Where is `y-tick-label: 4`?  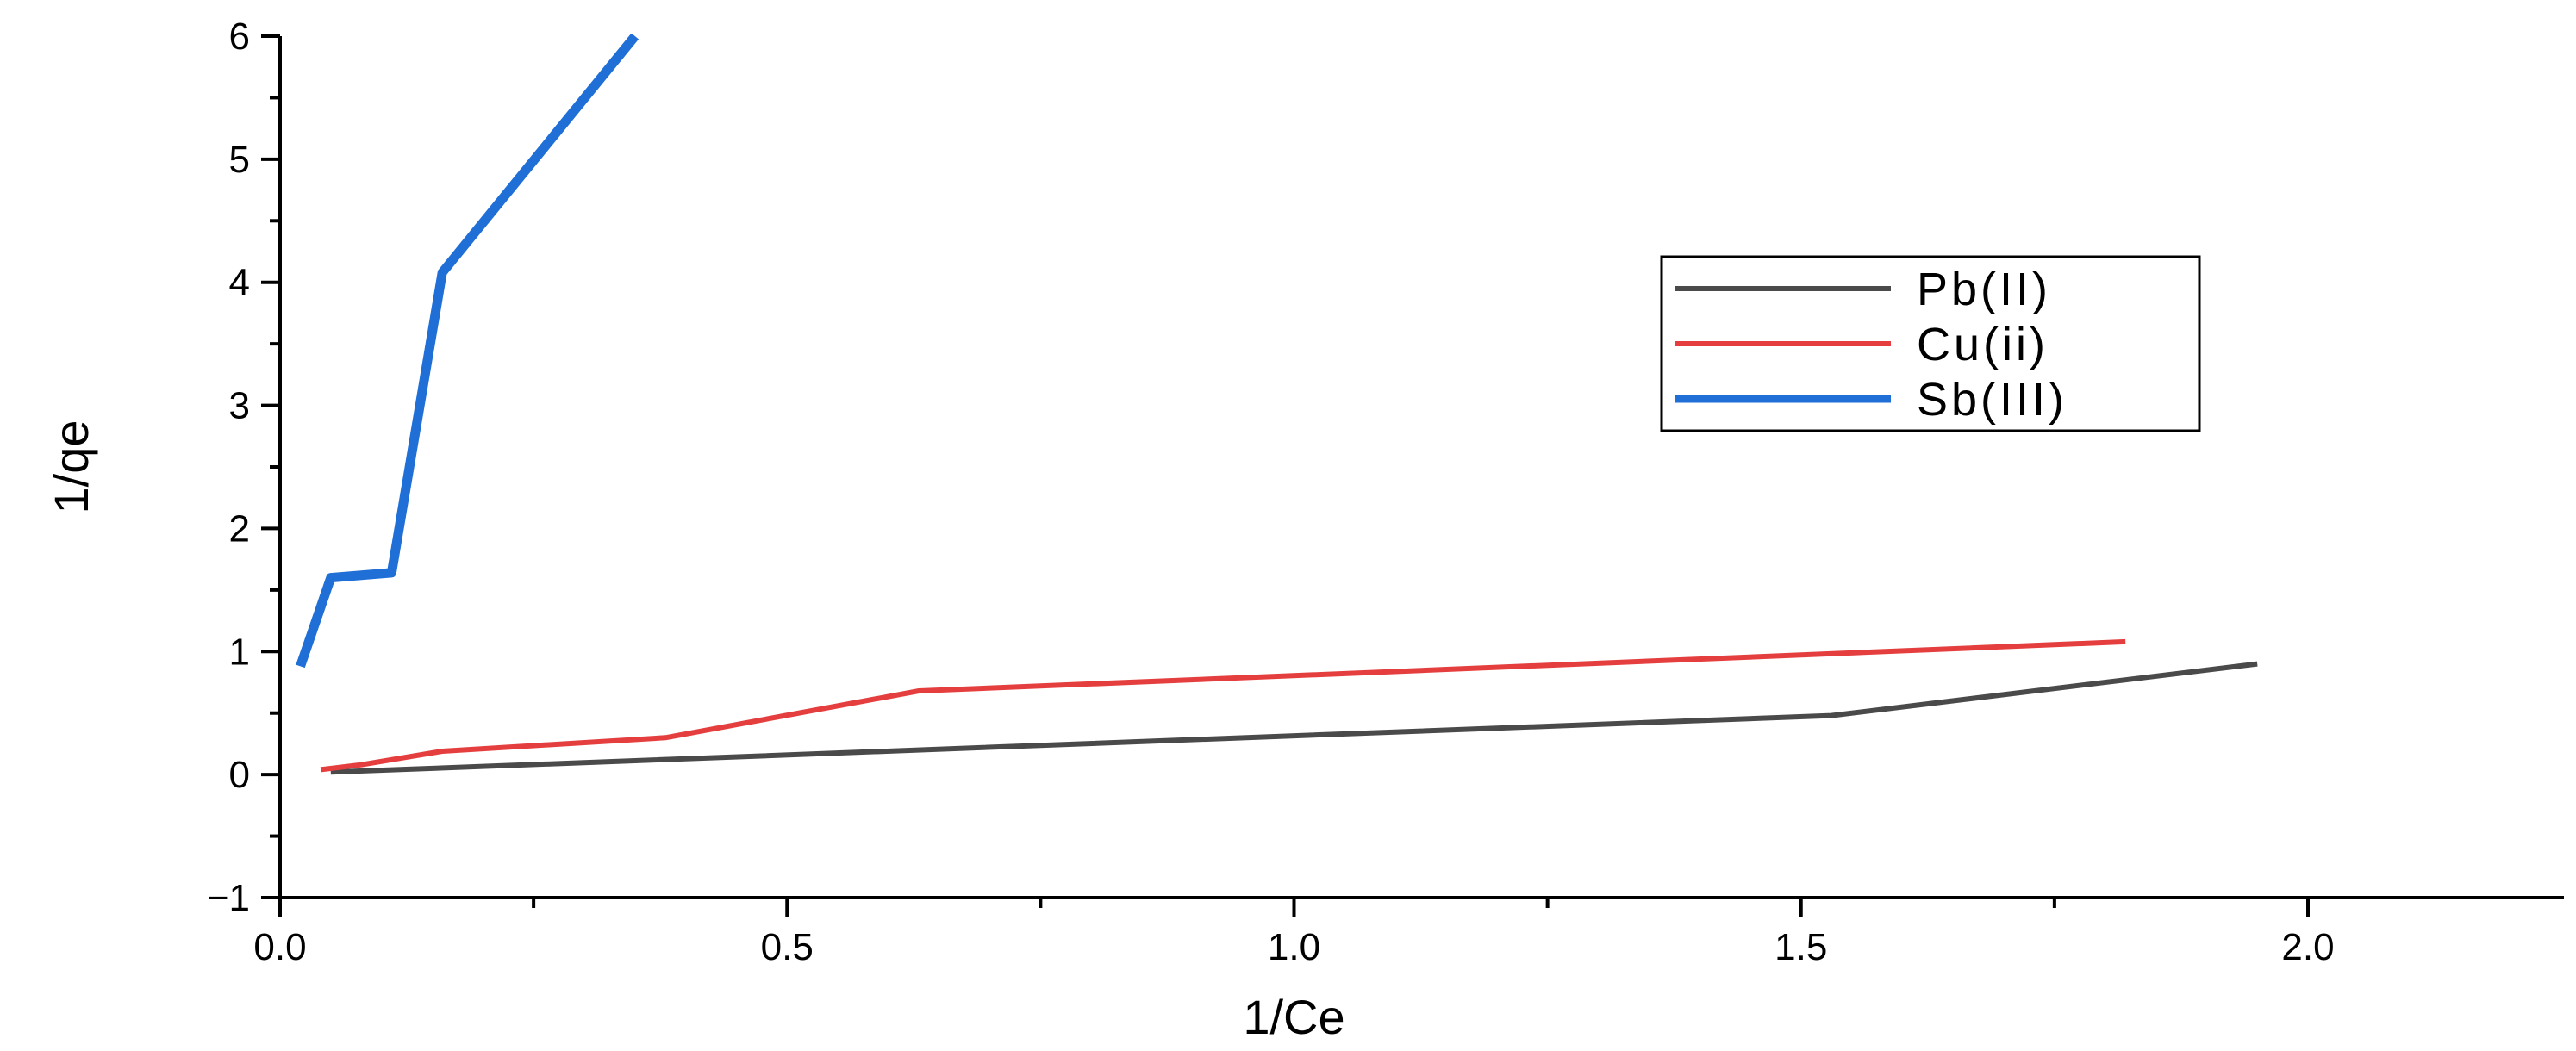
y-tick-label: 4 is located at coordinates (239, 283).